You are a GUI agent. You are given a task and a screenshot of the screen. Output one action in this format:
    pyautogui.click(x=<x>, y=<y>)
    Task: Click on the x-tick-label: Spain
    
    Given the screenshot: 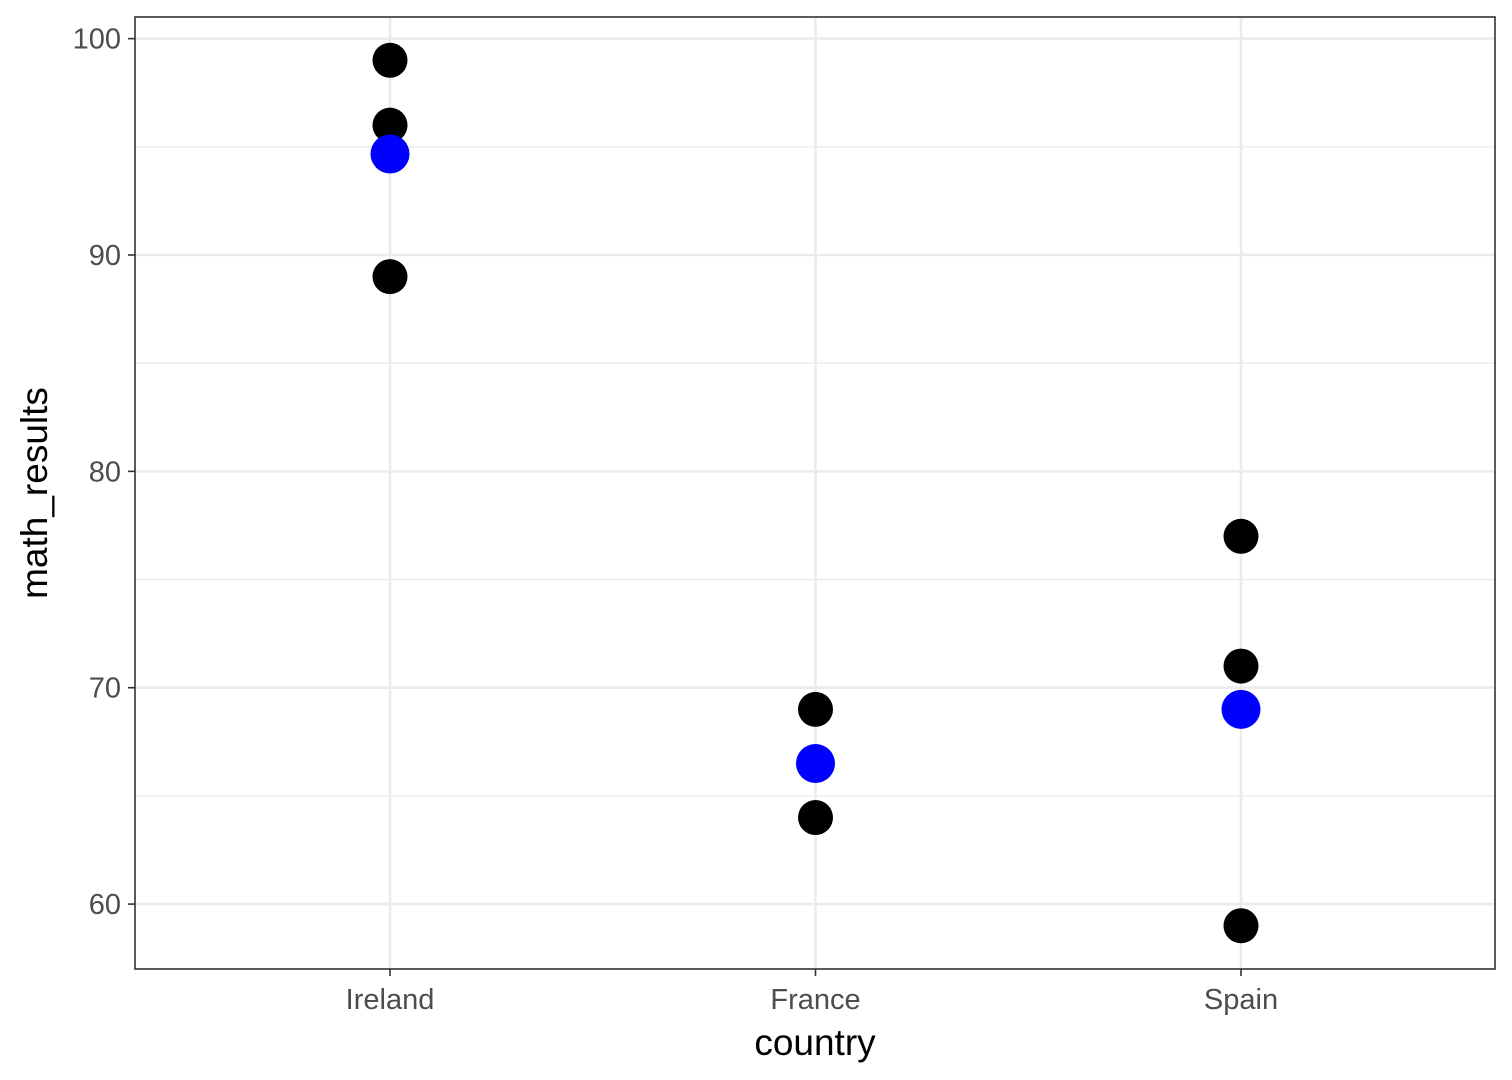 What is the action you would take?
    pyautogui.click(x=1241, y=1000)
    